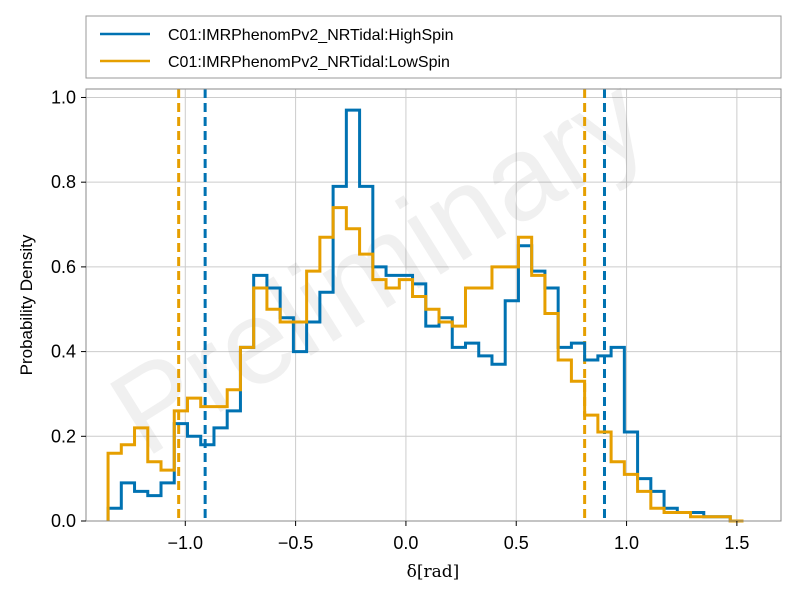 The width and height of the screenshot is (800, 600). Describe the element at coordinates (736, 543) in the screenshot. I see `x-tick-label: 1.5` at that location.